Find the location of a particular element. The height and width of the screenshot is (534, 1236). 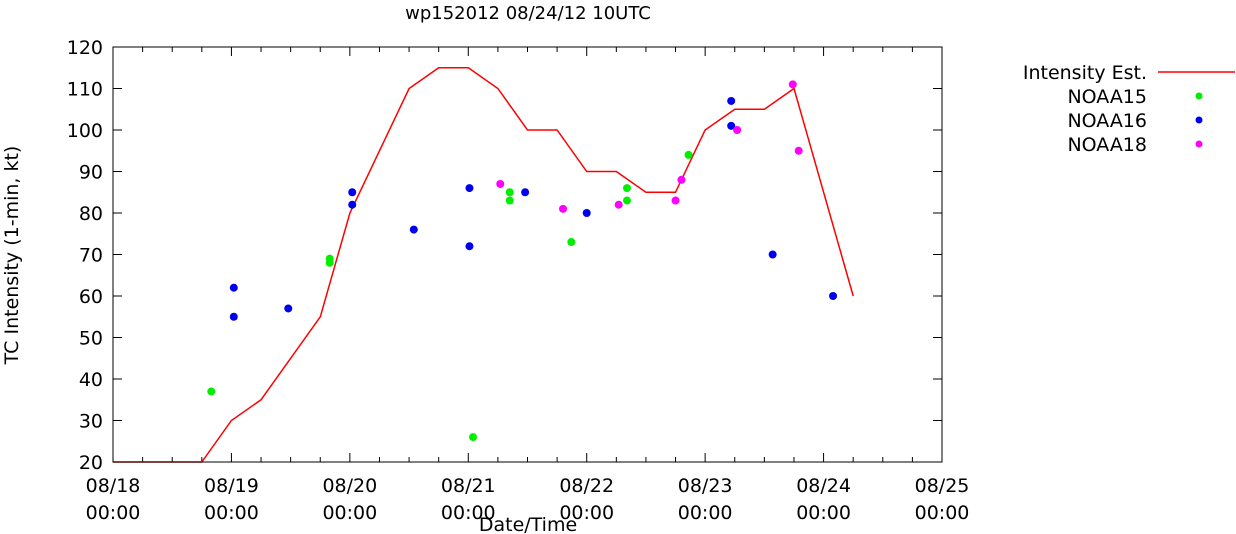

y-tick-label: 120 is located at coordinates (85, 48).